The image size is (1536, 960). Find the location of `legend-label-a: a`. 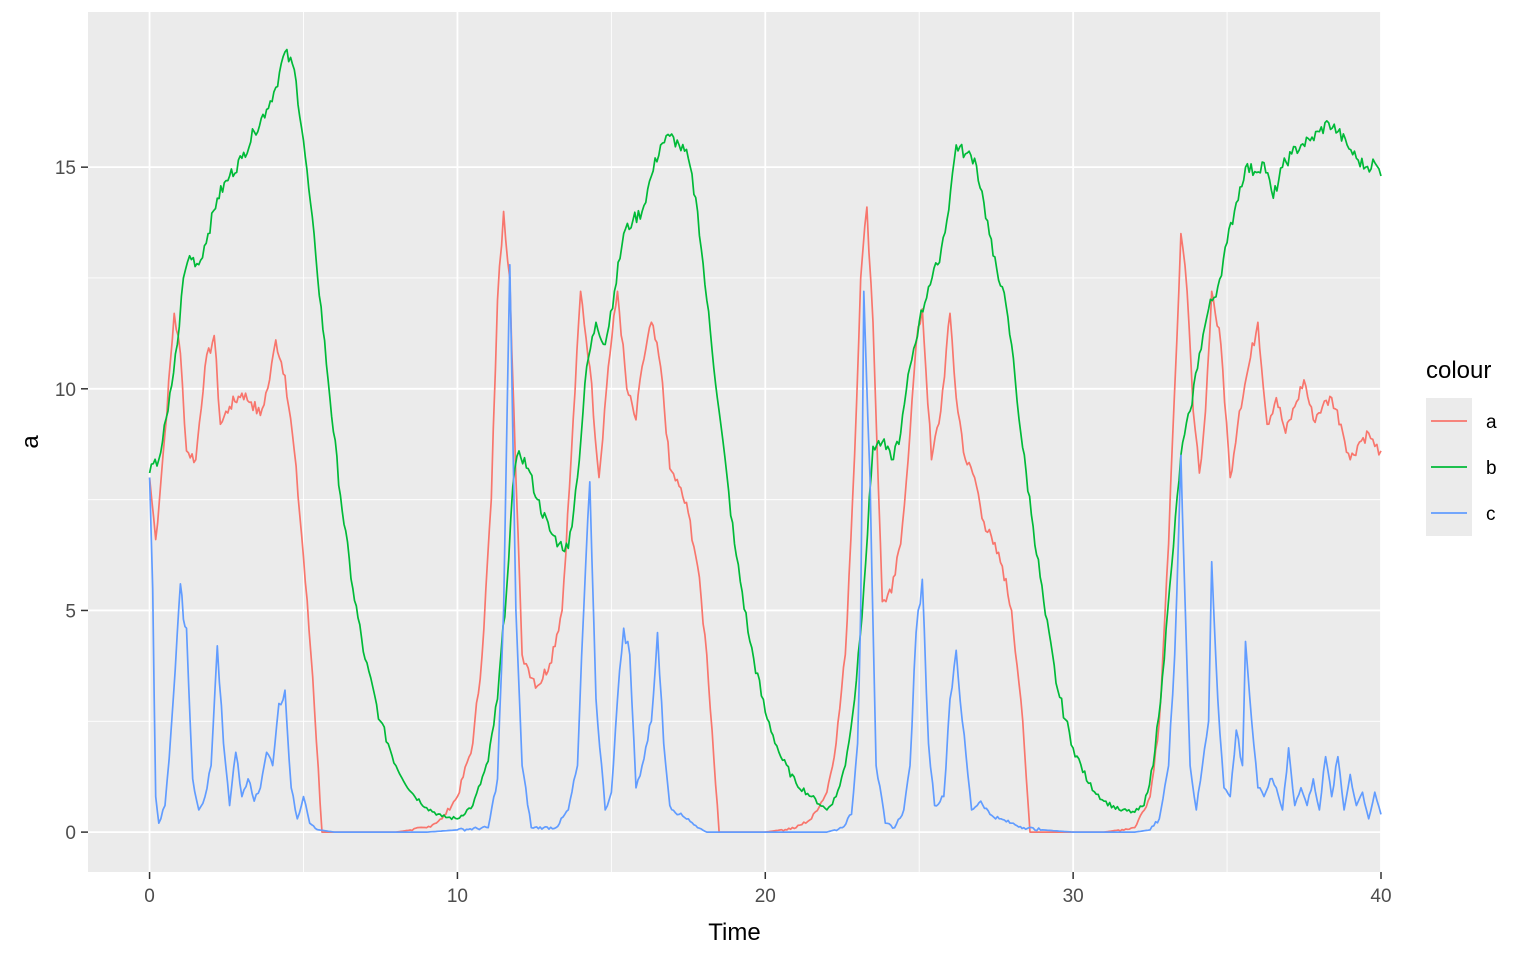

legend-label-a: a is located at coordinates (1491, 422).